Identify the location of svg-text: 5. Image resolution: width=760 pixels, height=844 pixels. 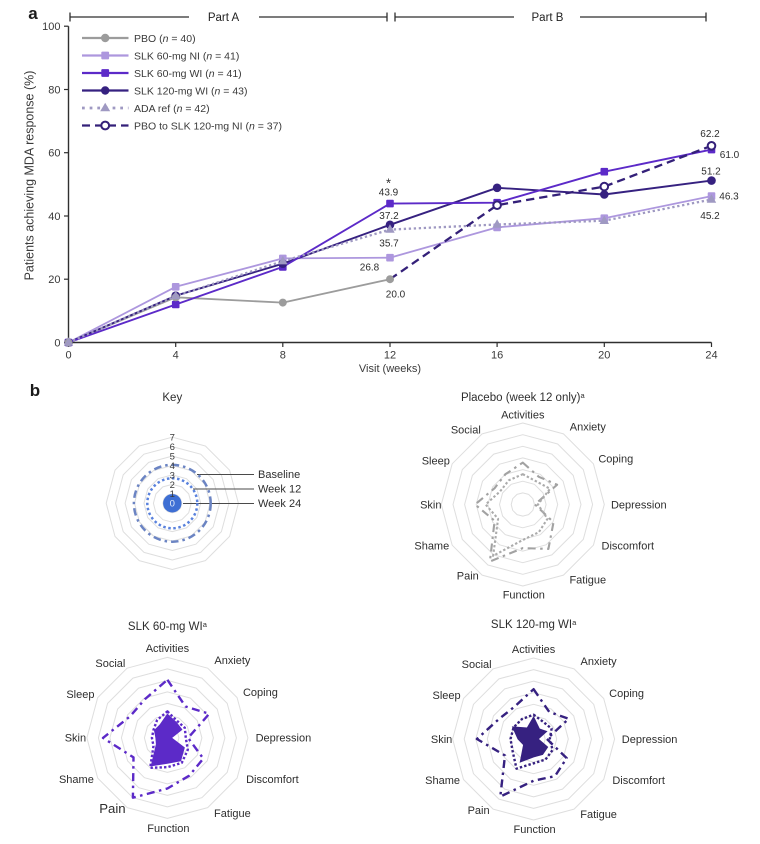
(172, 456).